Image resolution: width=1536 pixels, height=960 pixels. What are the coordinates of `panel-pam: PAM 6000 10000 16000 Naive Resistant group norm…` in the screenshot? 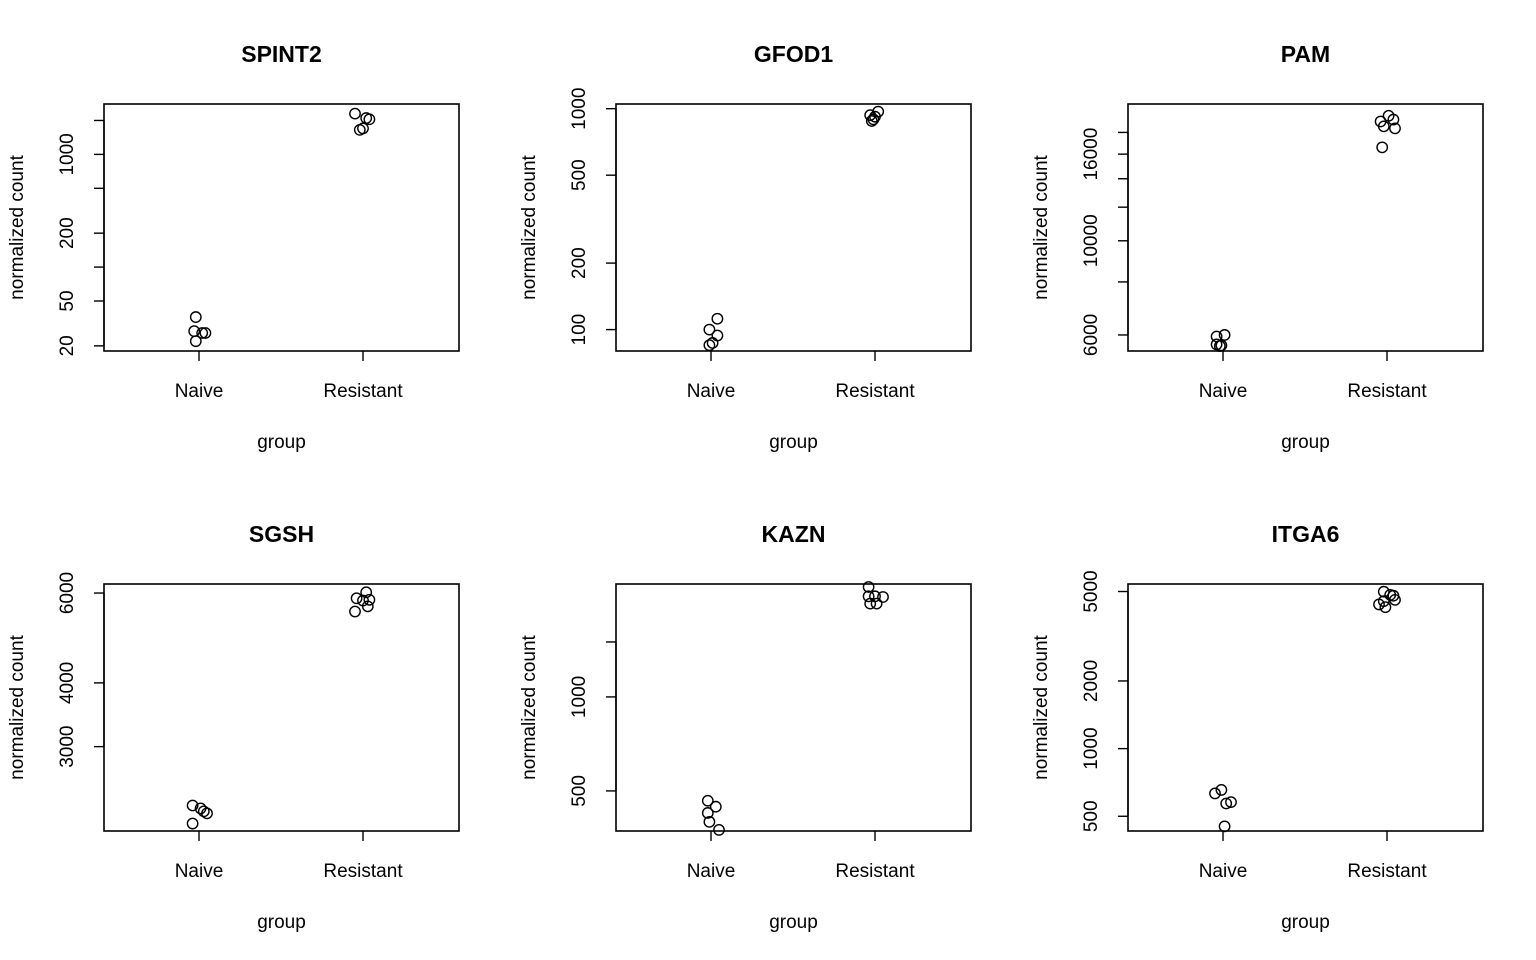 It's located at (1257, 247).